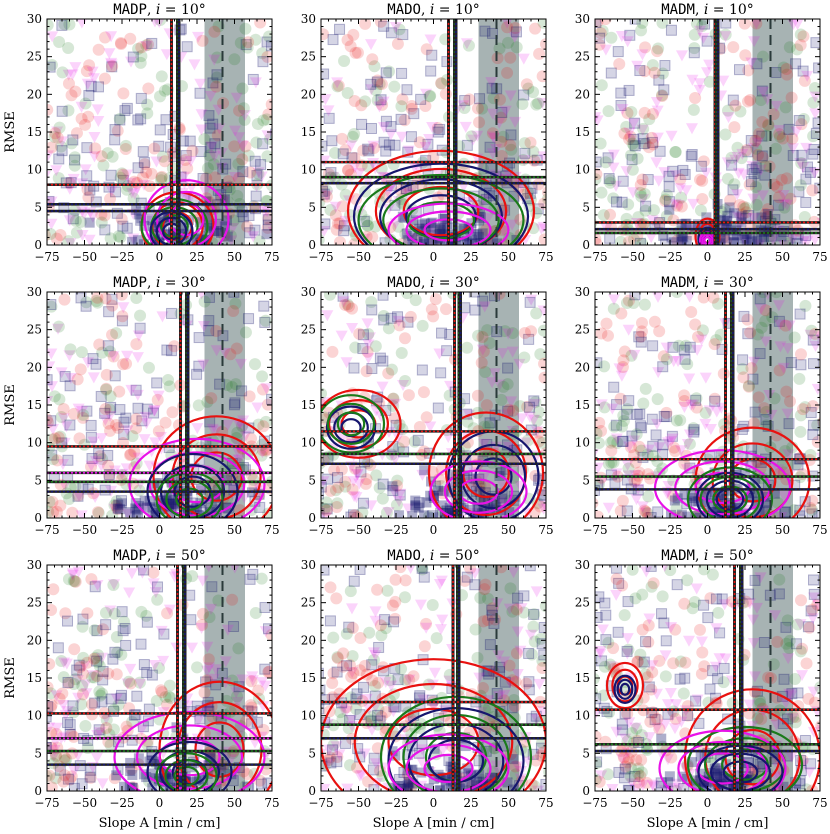 Image resolution: width=830 pixels, height=834 pixels. Describe the element at coordinates (320, 257) in the screenshot. I see `x-tick-label: −75` at that location.